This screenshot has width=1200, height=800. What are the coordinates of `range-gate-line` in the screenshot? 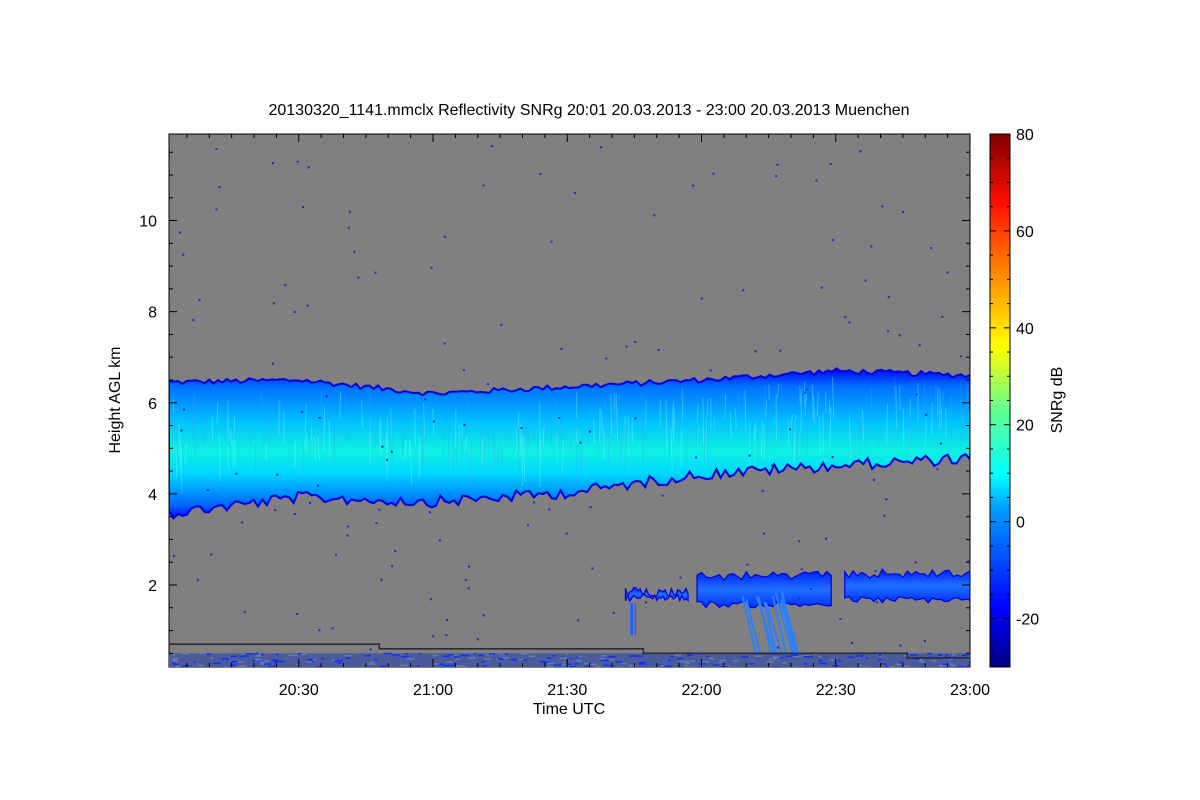 It's located at (569, 651).